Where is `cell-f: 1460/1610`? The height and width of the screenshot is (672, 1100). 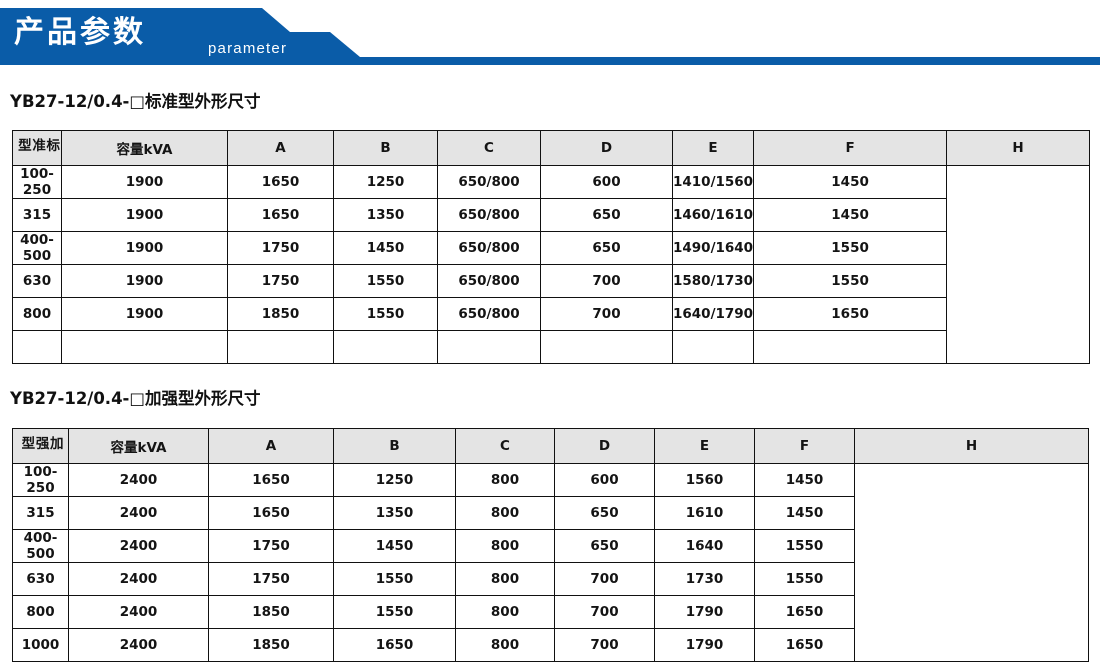 cell-f: 1460/1610 is located at coordinates (713, 215).